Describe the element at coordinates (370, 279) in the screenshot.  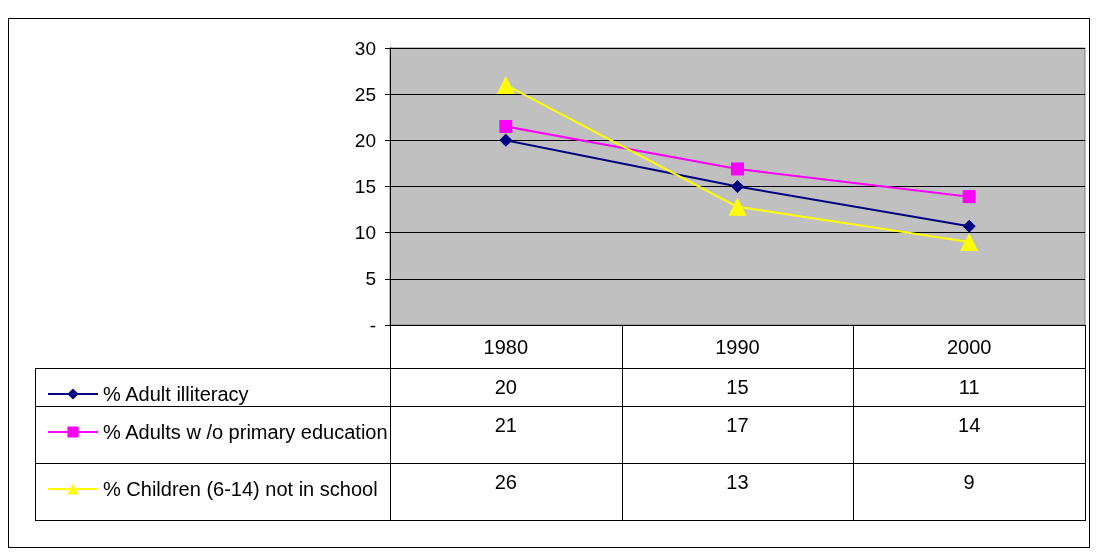
I see `y-tick-label: 5` at that location.